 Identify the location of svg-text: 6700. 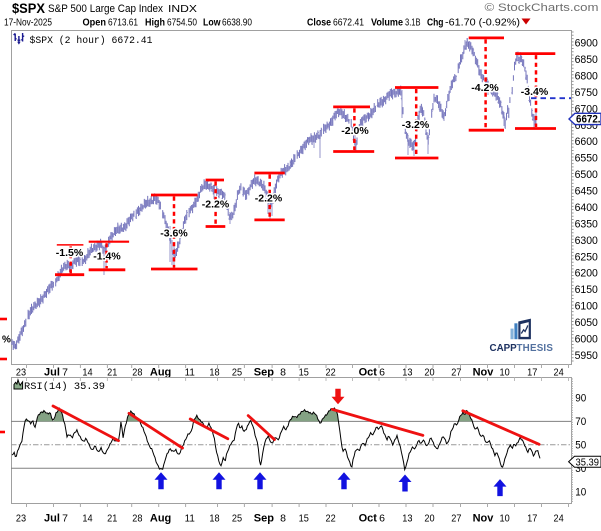
(586, 109).